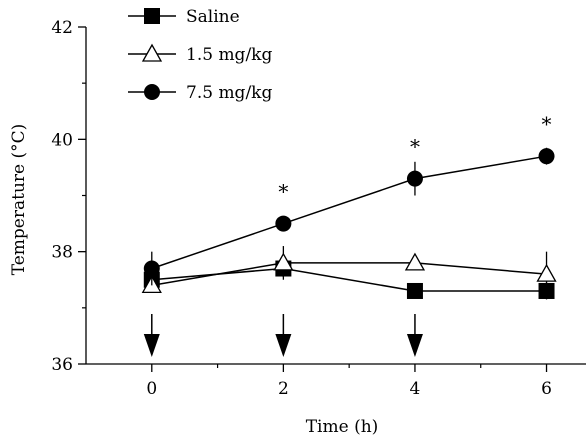 Image resolution: width=587 pixels, height=436 pixels. What do you see at coordinates (213, 17) in the screenshot?
I see `legend-label: Saline` at bounding box center [213, 17].